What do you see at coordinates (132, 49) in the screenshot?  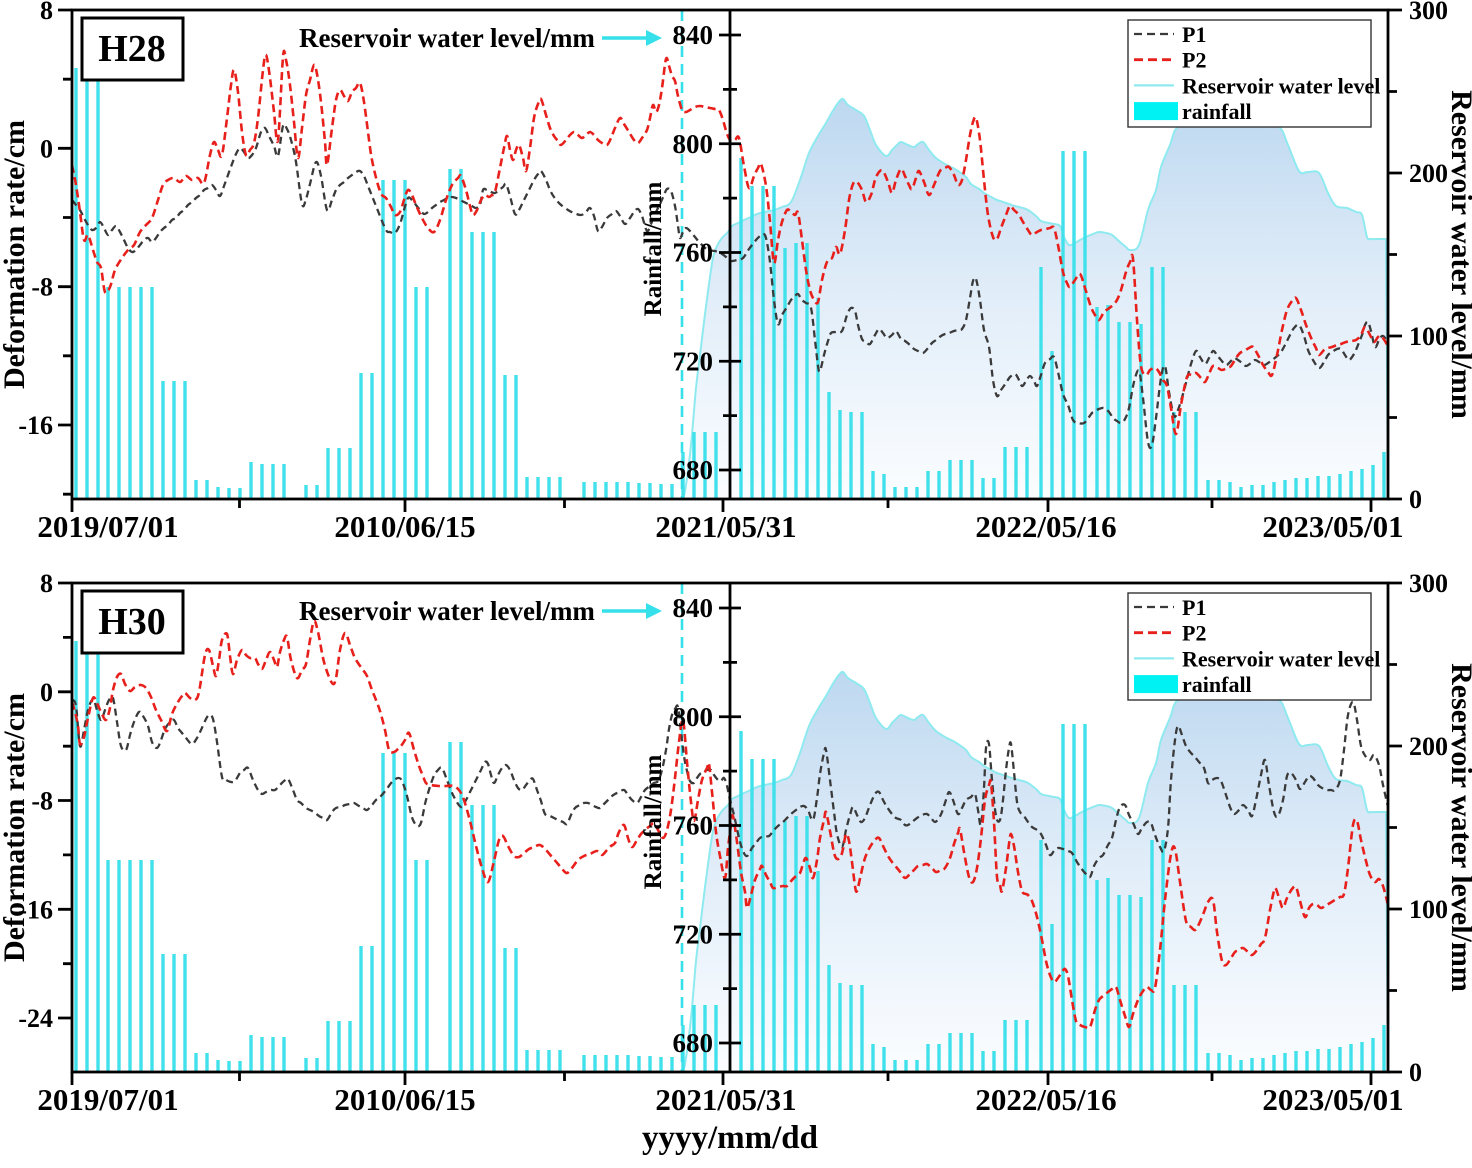 I see `svg-text: H28` at bounding box center [132, 49].